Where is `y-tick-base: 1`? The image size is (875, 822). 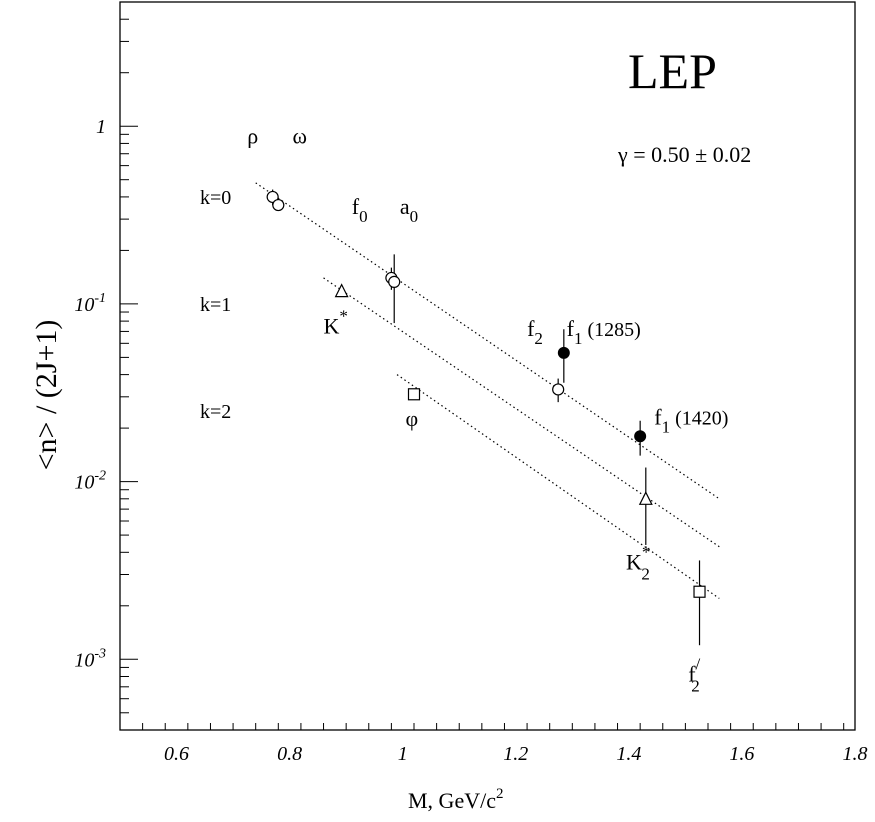 y-tick-base: 1 is located at coordinates (101, 127).